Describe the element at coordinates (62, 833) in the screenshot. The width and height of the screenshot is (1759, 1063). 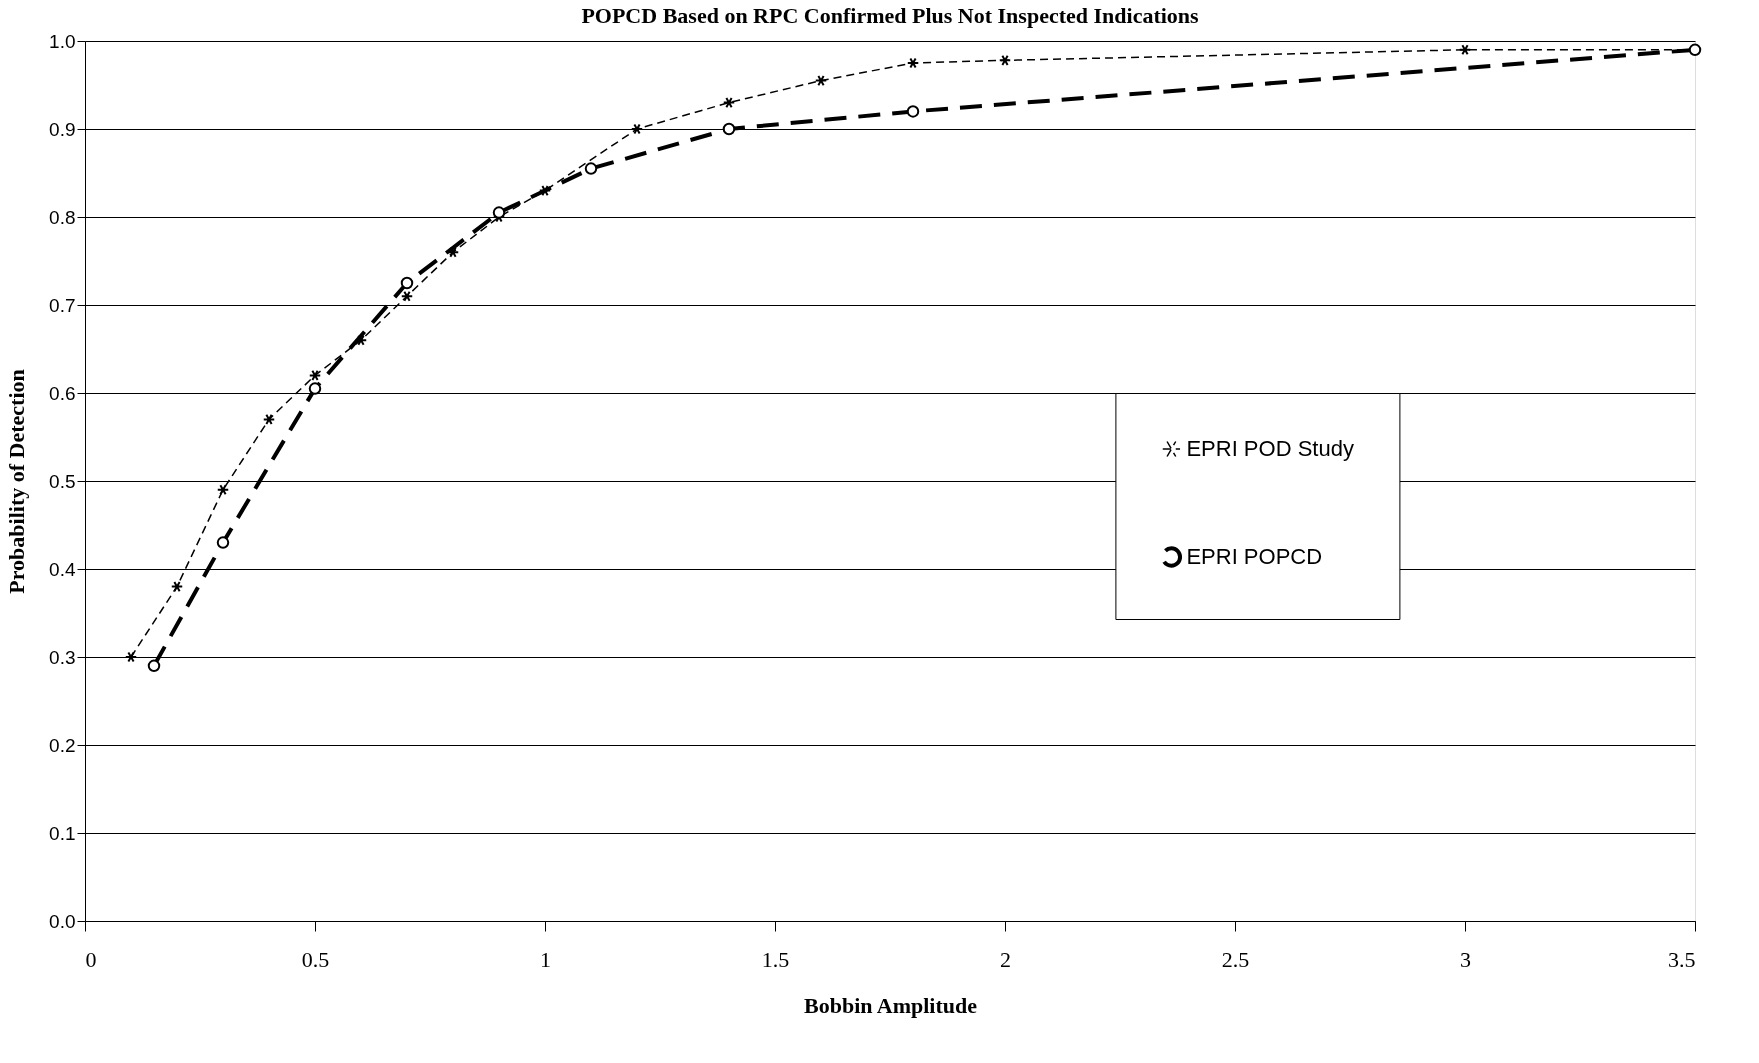
I see `y-tick-label: 0.1` at that location.